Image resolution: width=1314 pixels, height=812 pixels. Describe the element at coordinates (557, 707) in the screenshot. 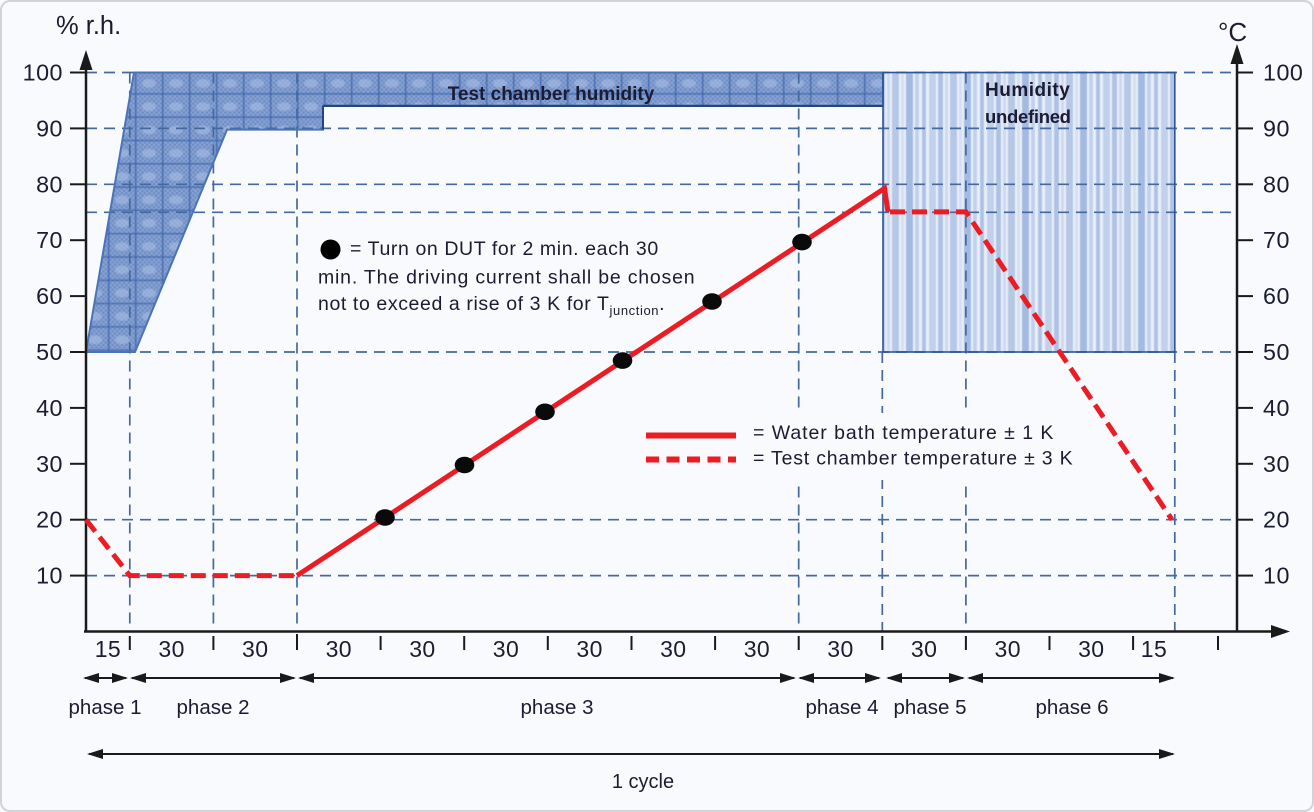

I see `svg-text: phase 3` at that location.